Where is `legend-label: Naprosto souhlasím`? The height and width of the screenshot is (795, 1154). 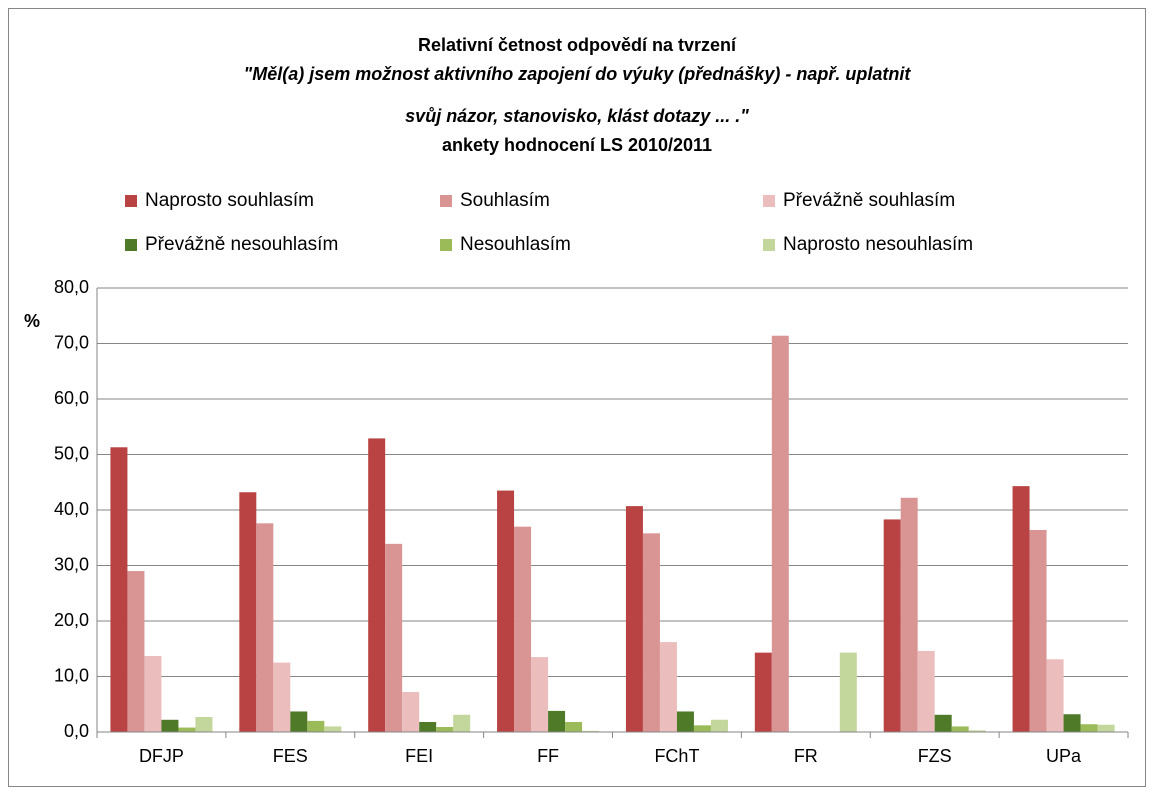 legend-label: Naprosto souhlasím is located at coordinates (229, 200).